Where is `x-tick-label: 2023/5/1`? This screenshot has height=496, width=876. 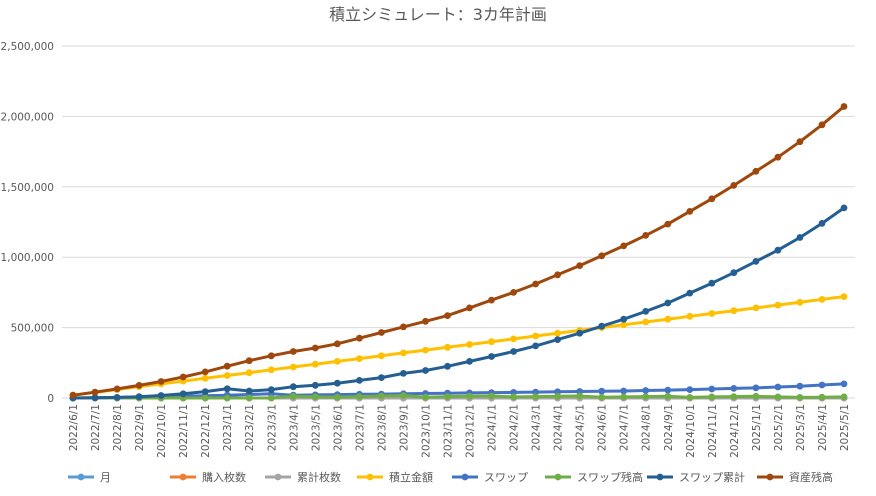
x-tick-label: 2023/5/1 is located at coordinates (316, 427).